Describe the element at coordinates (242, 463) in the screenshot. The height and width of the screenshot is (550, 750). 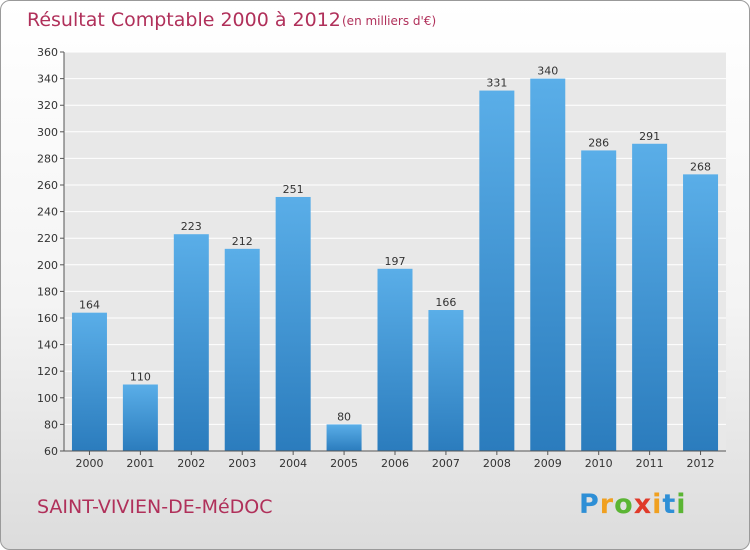
I see `x-tick-label: 2003` at that location.